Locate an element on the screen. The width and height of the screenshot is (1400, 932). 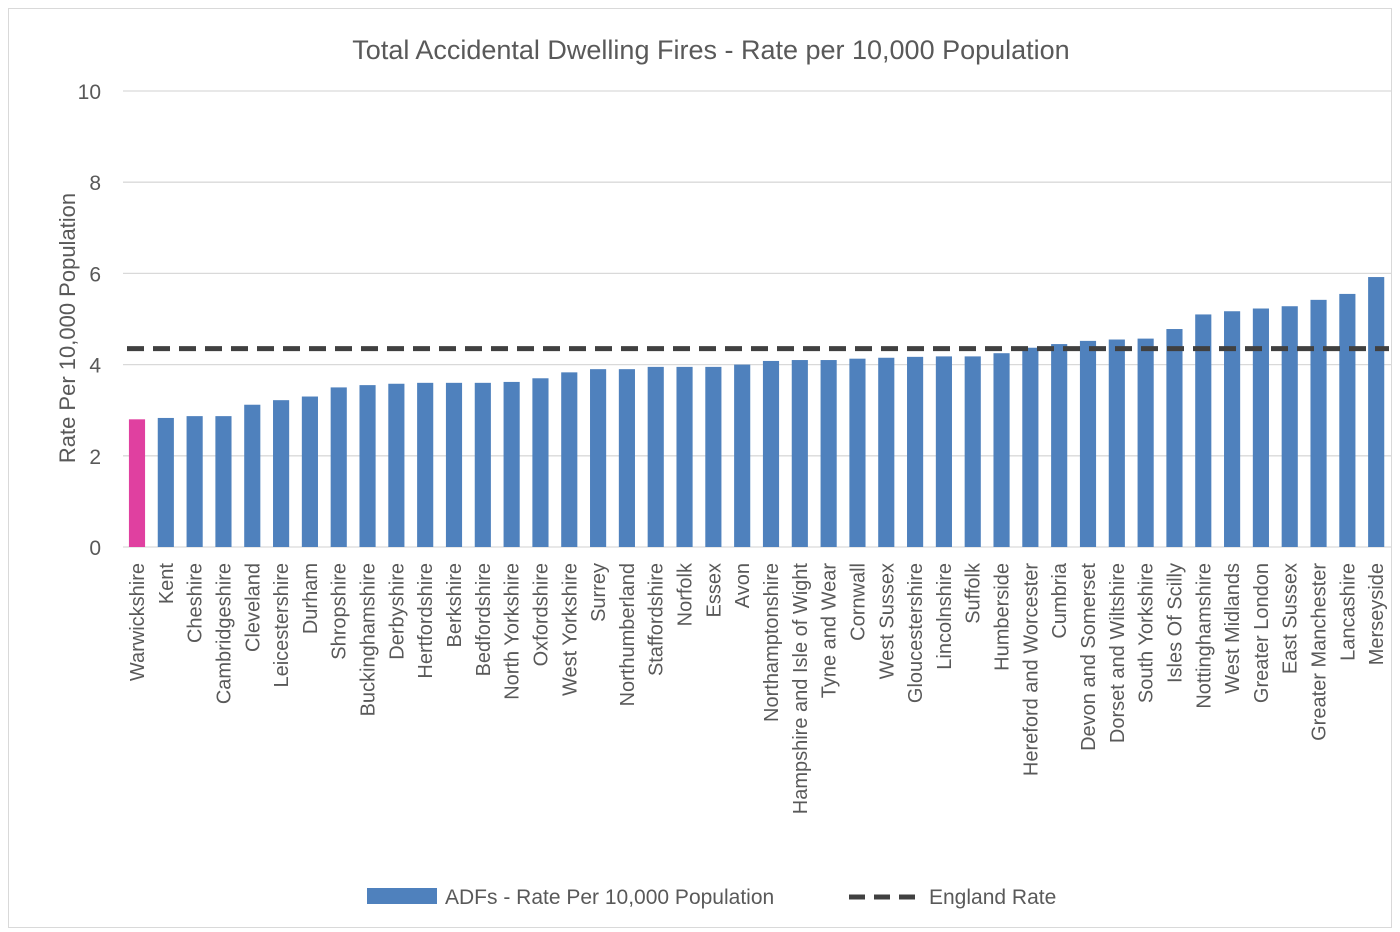
y-axis-label: Rate Per 10,000 Population is located at coordinates (67, 328).